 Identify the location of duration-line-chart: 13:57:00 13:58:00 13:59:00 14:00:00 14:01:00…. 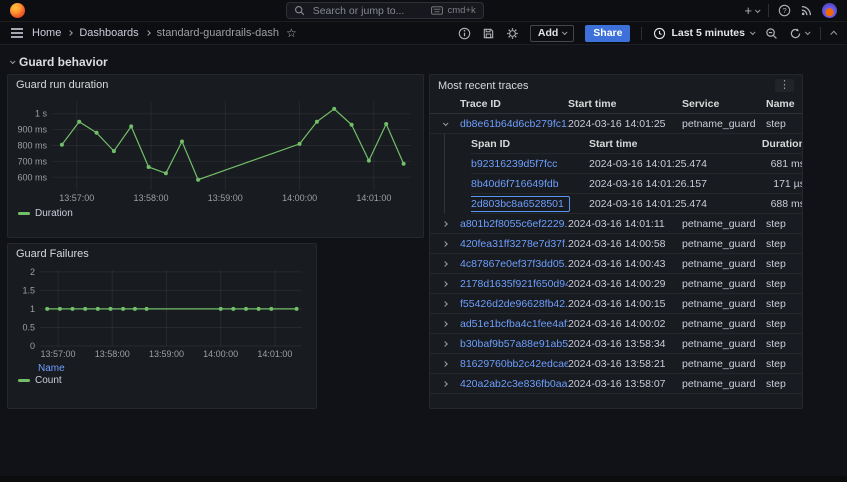
(214, 150).